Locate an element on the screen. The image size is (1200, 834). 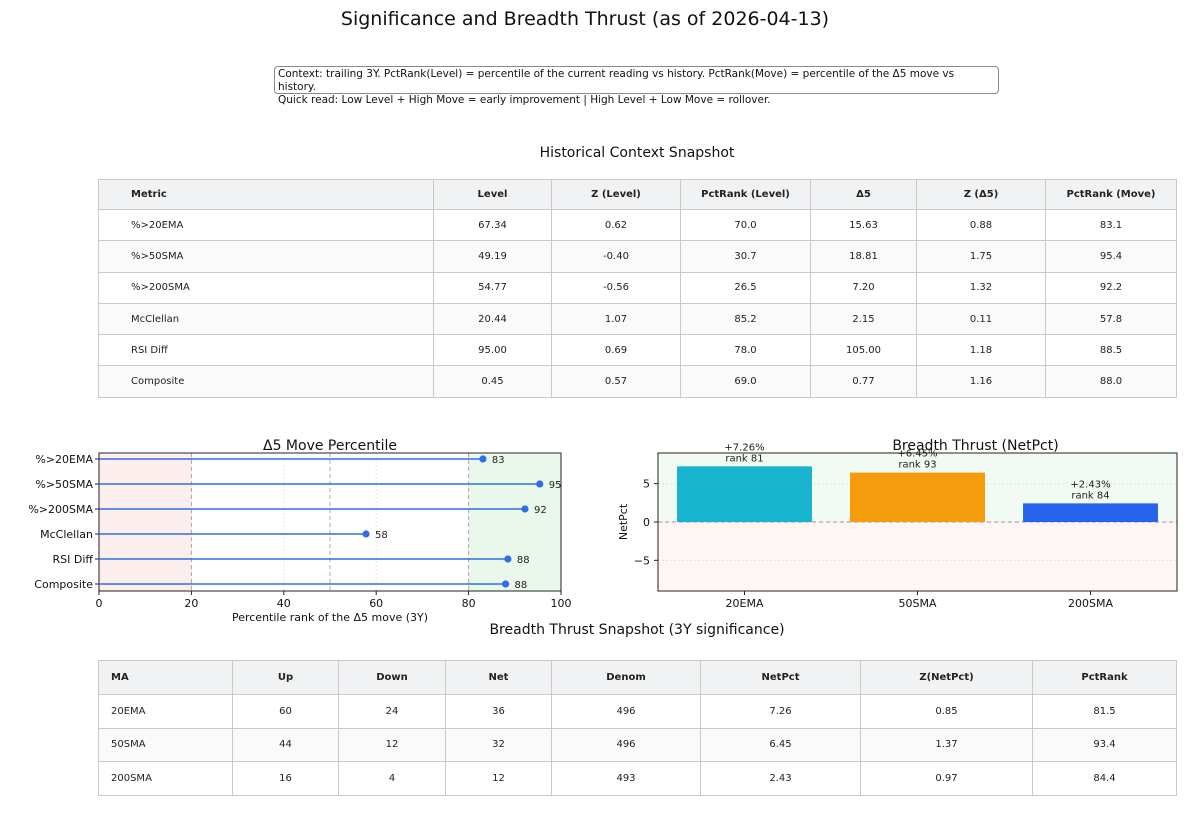
data-label: 58 is located at coordinates (381, 535).